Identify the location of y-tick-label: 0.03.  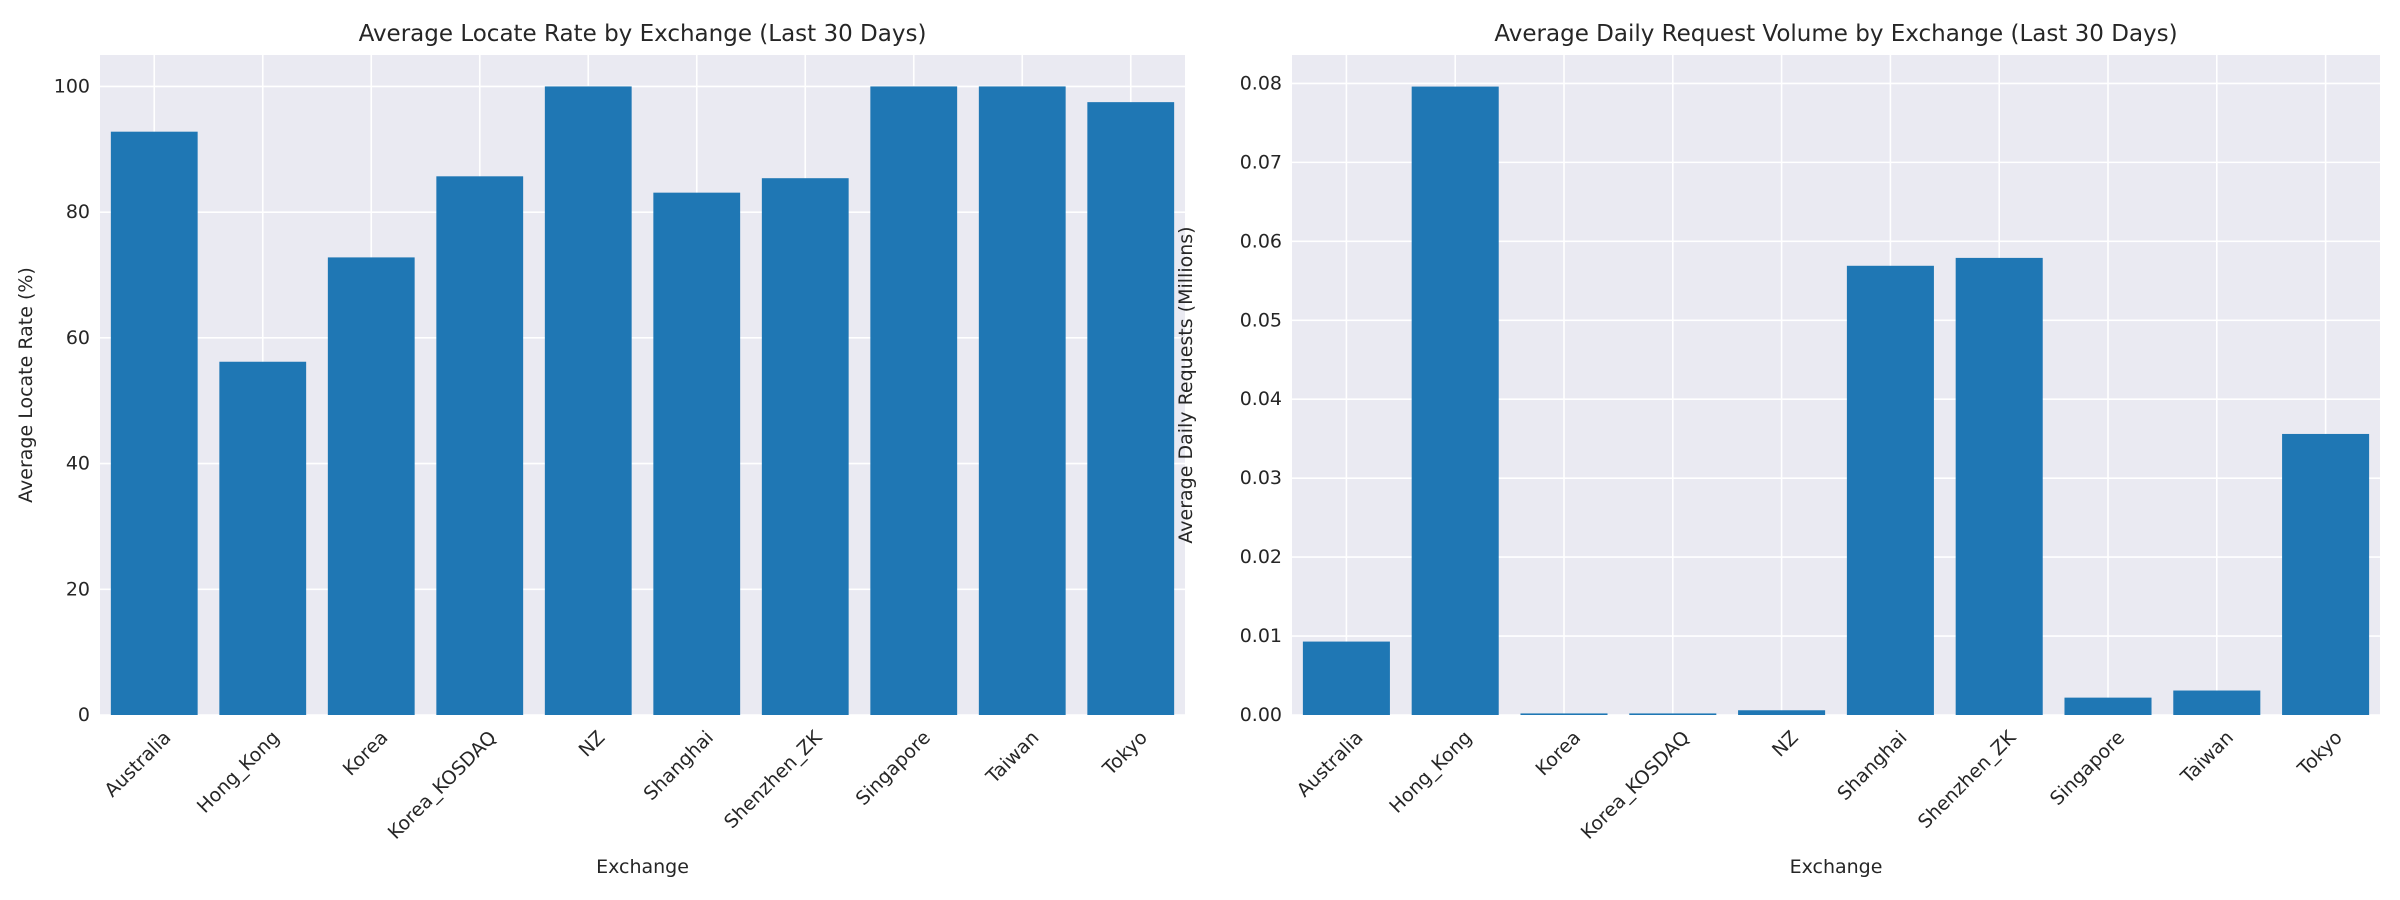
(1261, 478).